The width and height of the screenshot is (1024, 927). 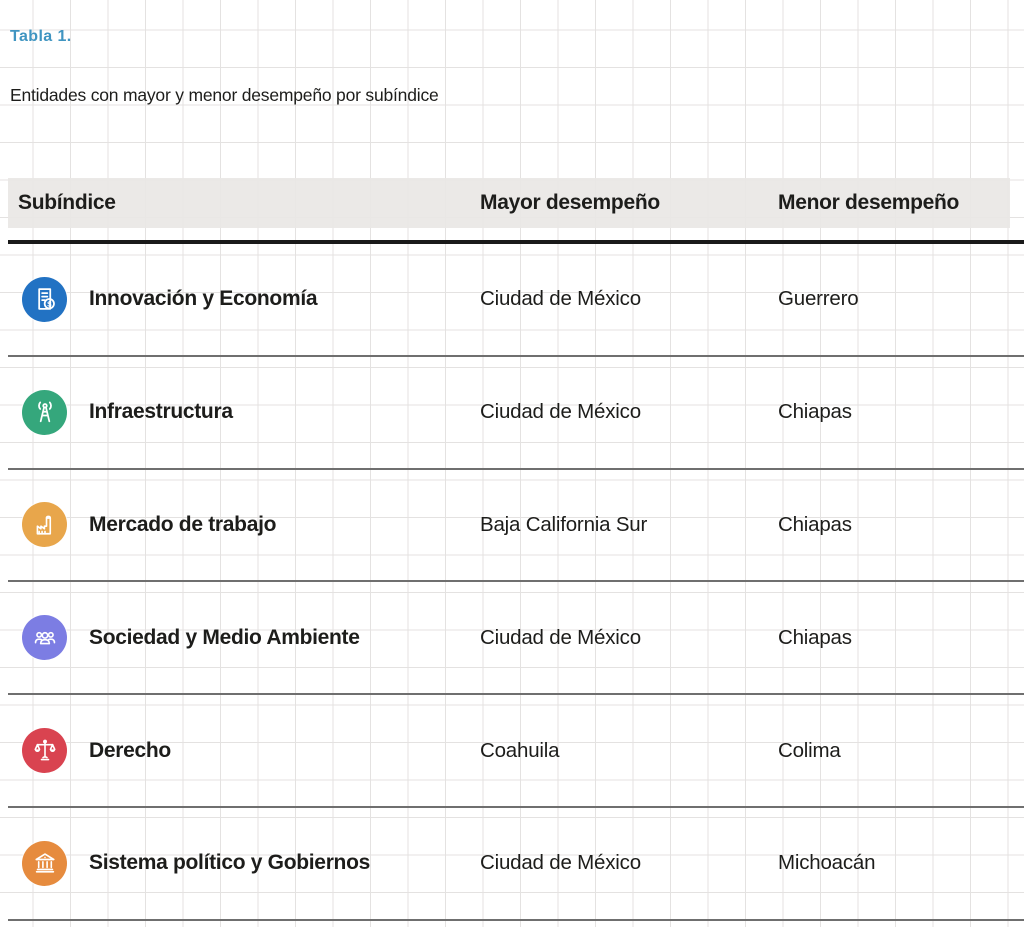 What do you see at coordinates (44, 412) in the screenshot?
I see `broadcast-tower-icon` at bounding box center [44, 412].